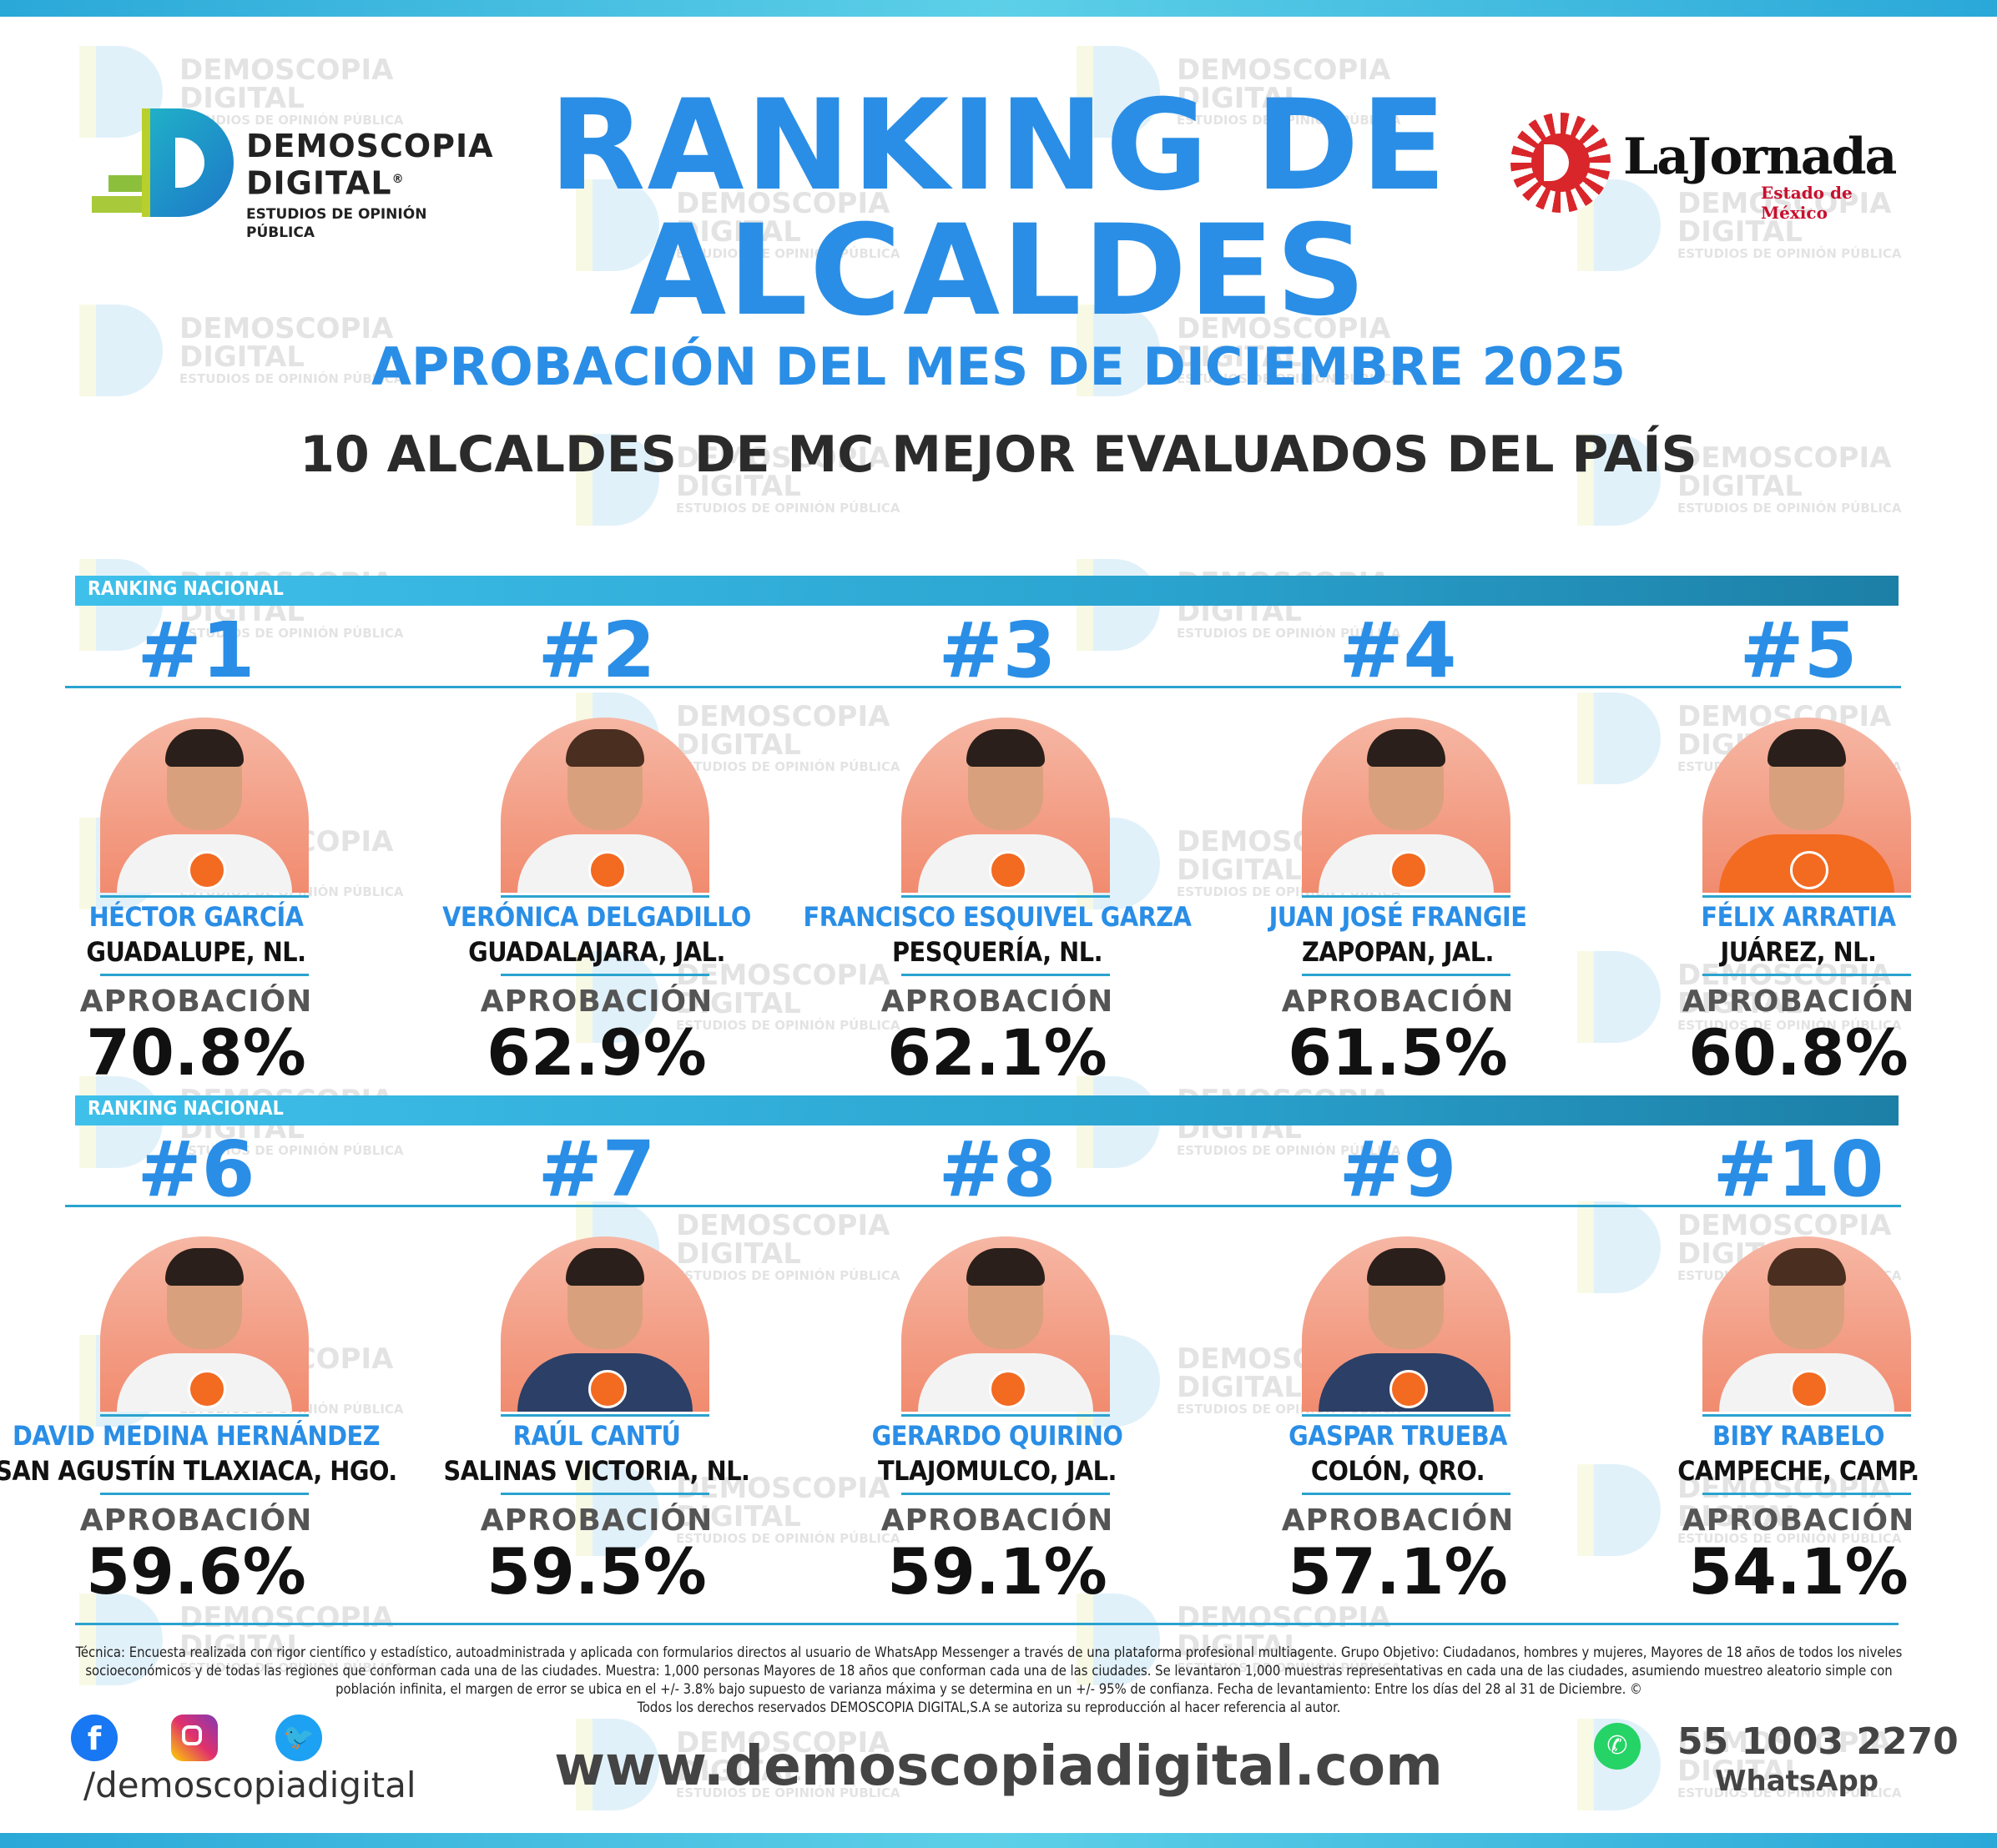  I want to click on twitter-icon: 🐦, so click(298, 1738).